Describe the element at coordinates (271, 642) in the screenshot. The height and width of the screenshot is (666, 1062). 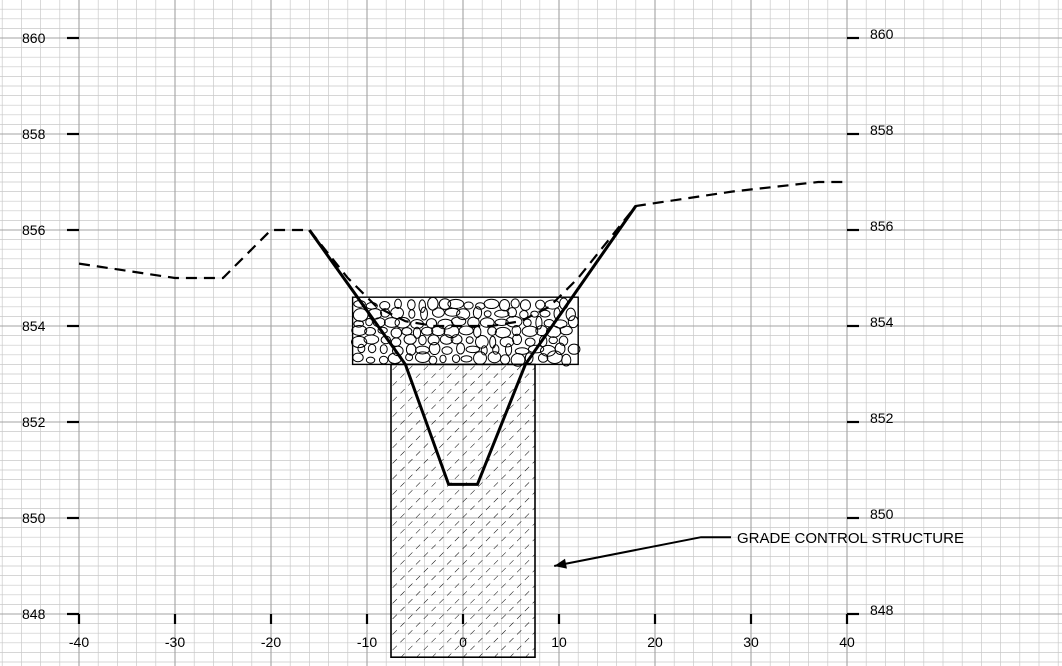
I see `x-tick-label: -20` at that location.